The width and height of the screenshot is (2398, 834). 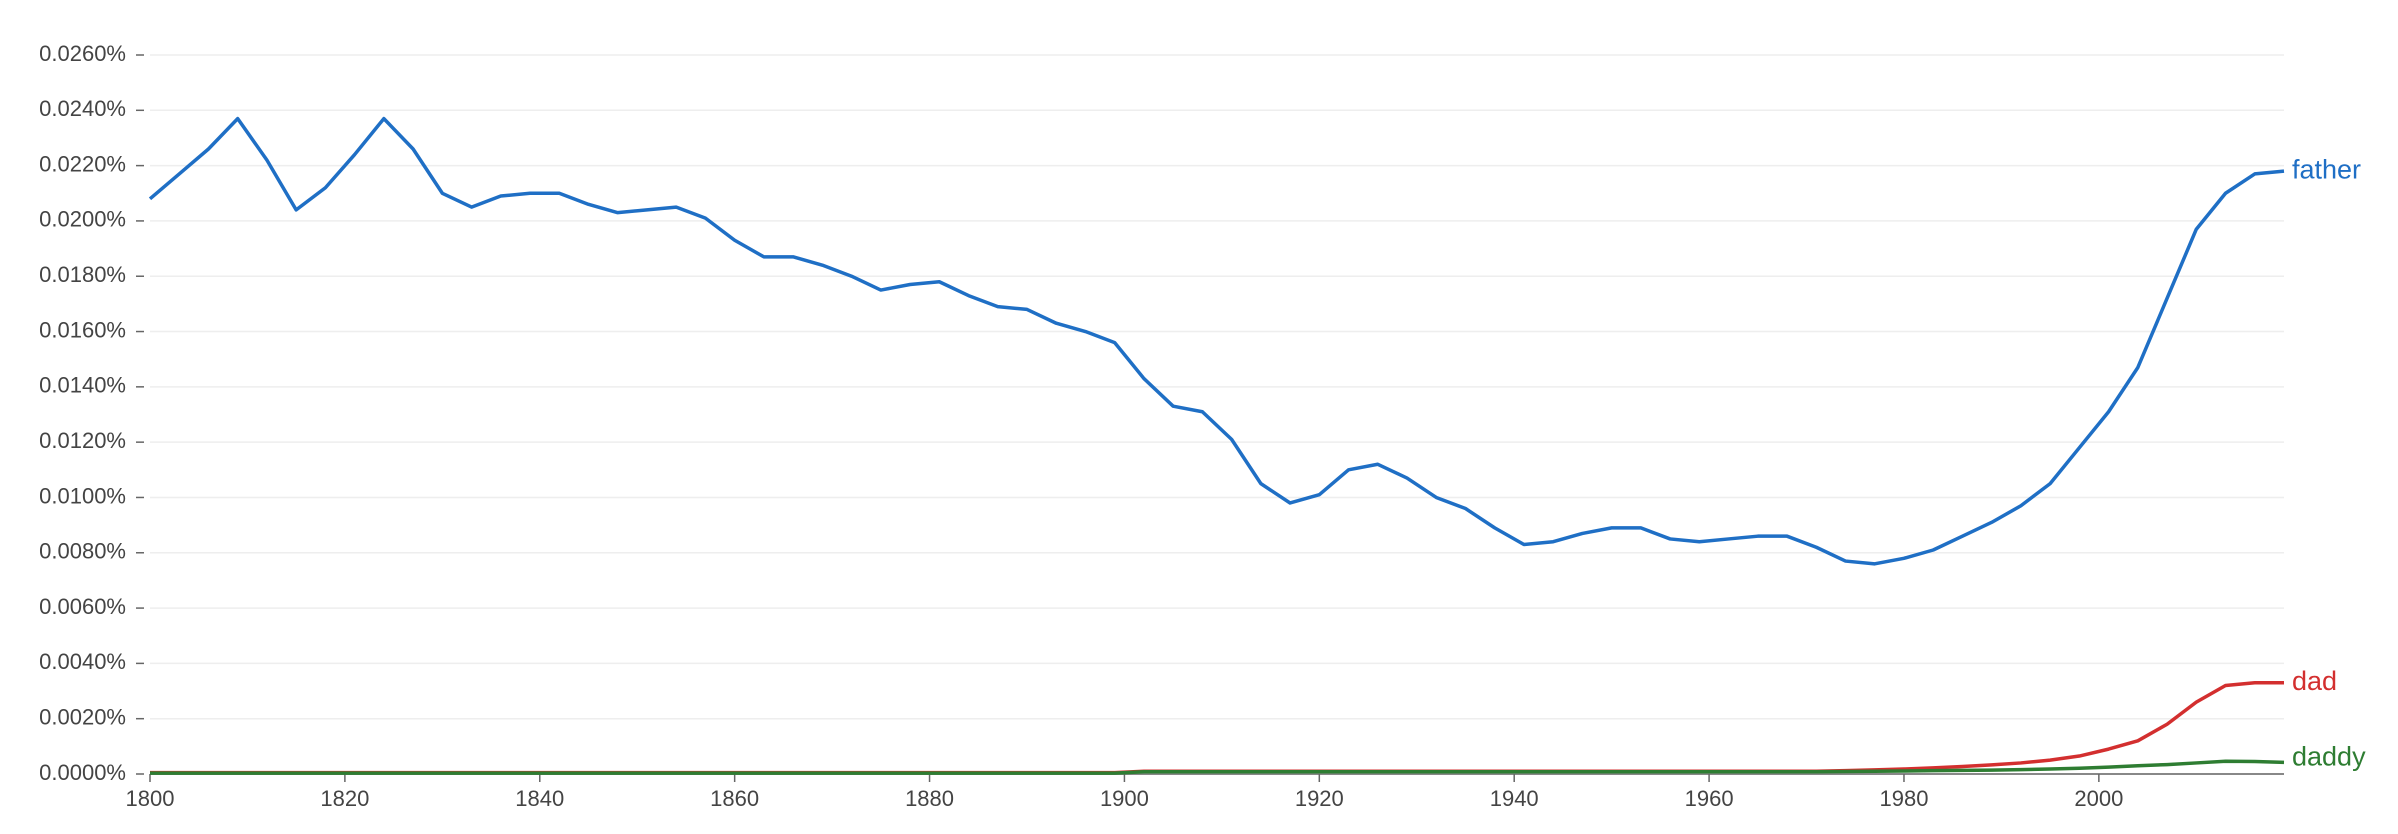 What do you see at coordinates (2326, 169) in the screenshot?
I see `series-label: father` at bounding box center [2326, 169].